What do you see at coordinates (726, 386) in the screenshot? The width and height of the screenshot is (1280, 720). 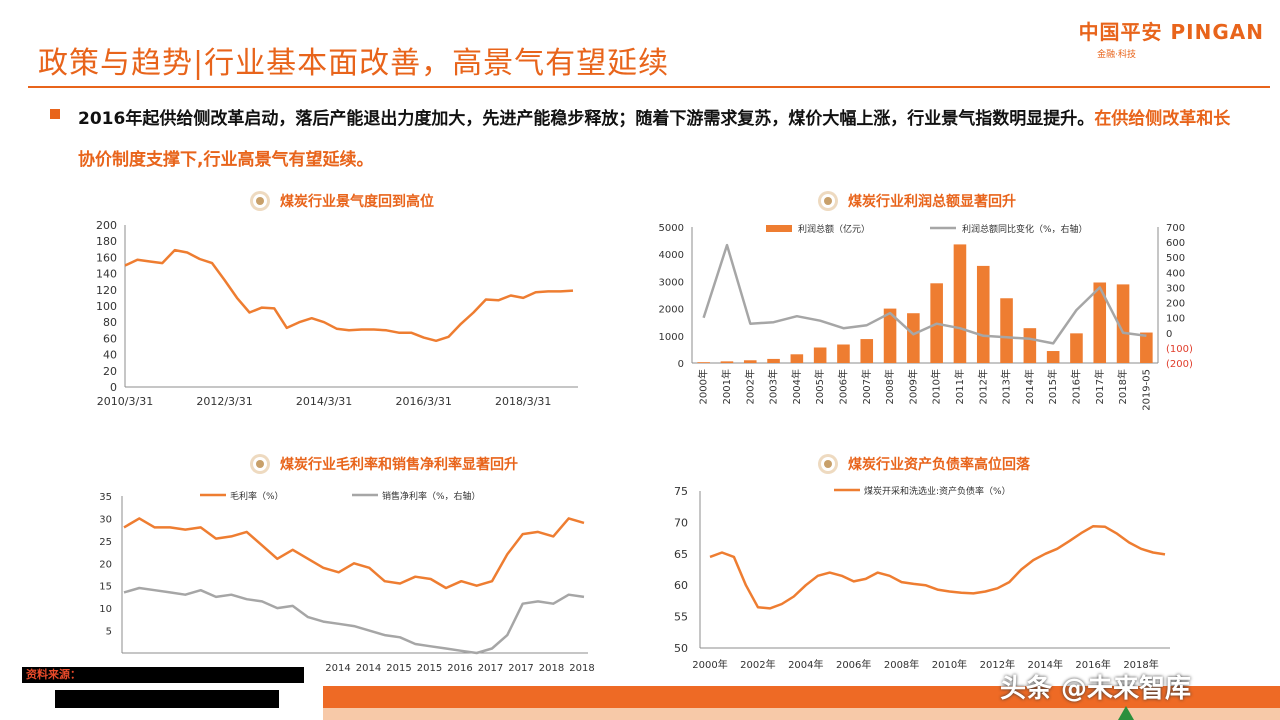 I see `x-tick-label: 2001年` at bounding box center [726, 386].